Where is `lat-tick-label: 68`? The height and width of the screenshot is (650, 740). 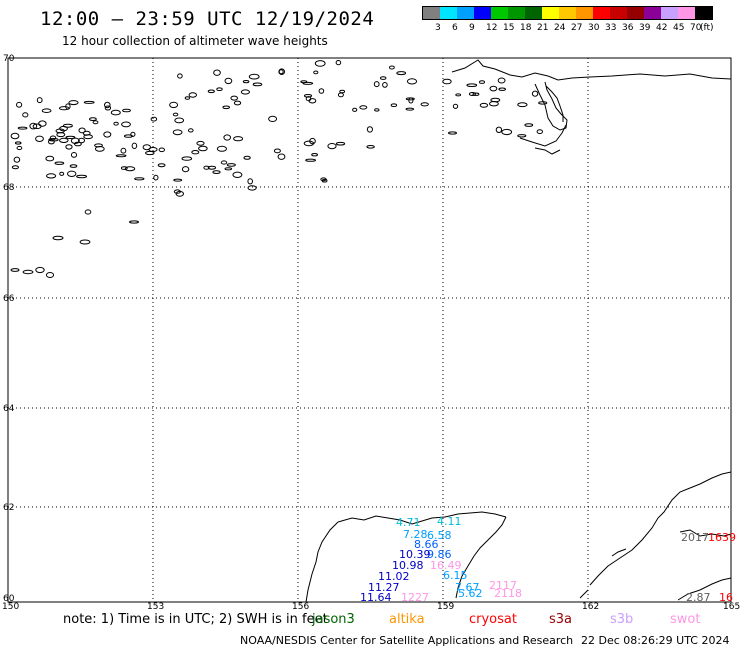
lat-tick-label: 68 is located at coordinates (9, 188).